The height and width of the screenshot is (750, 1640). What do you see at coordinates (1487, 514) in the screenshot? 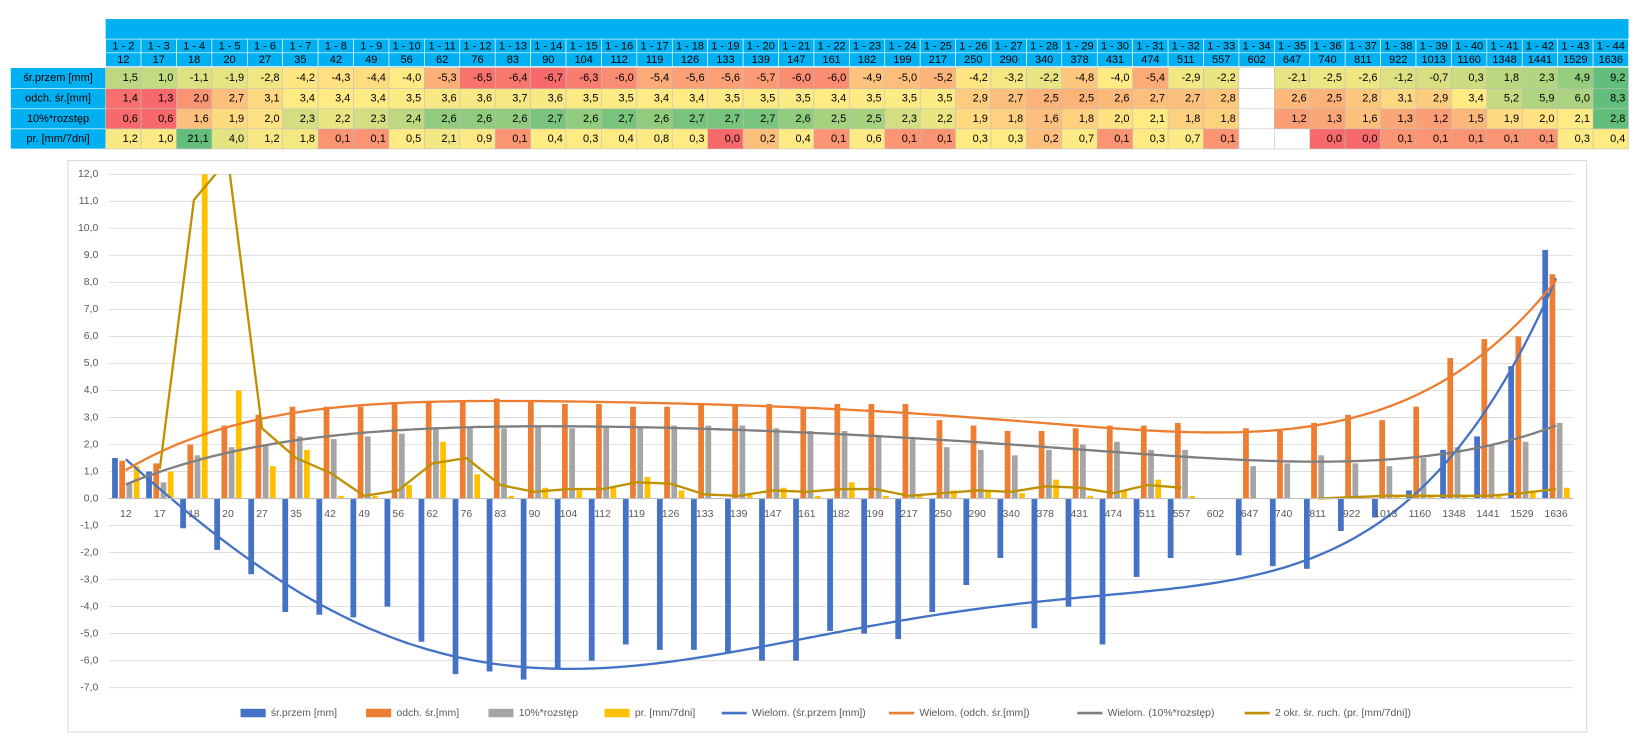
I see `x-tick-label: 1441` at bounding box center [1487, 514].